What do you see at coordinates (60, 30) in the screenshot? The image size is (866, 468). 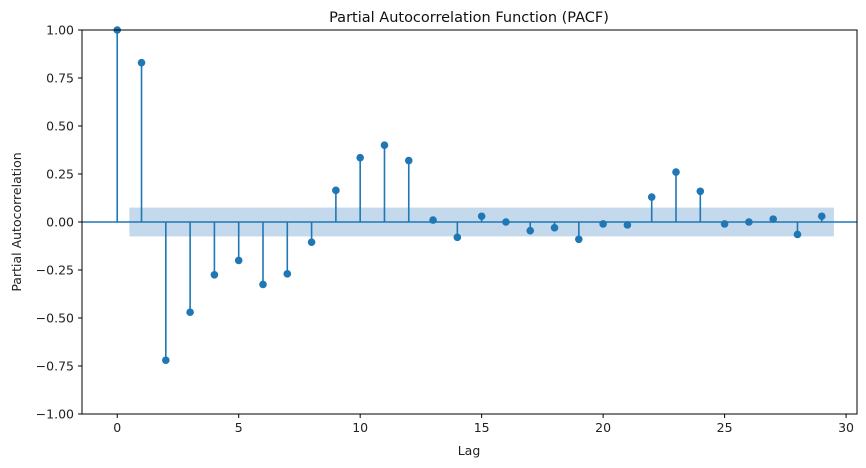 I see `y-tick-label: 1.00` at bounding box center [60, 30].